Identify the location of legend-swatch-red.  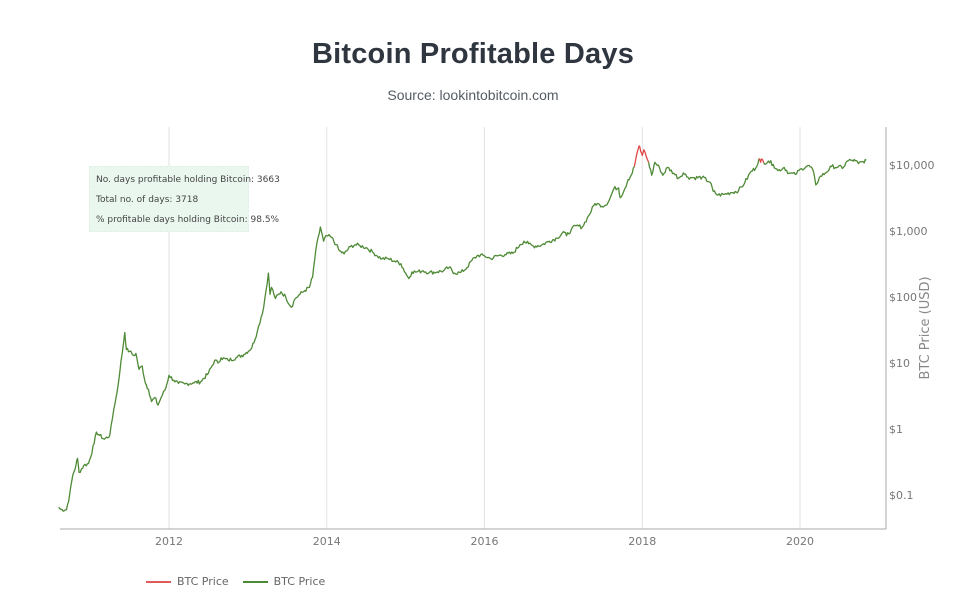
(158, 581).